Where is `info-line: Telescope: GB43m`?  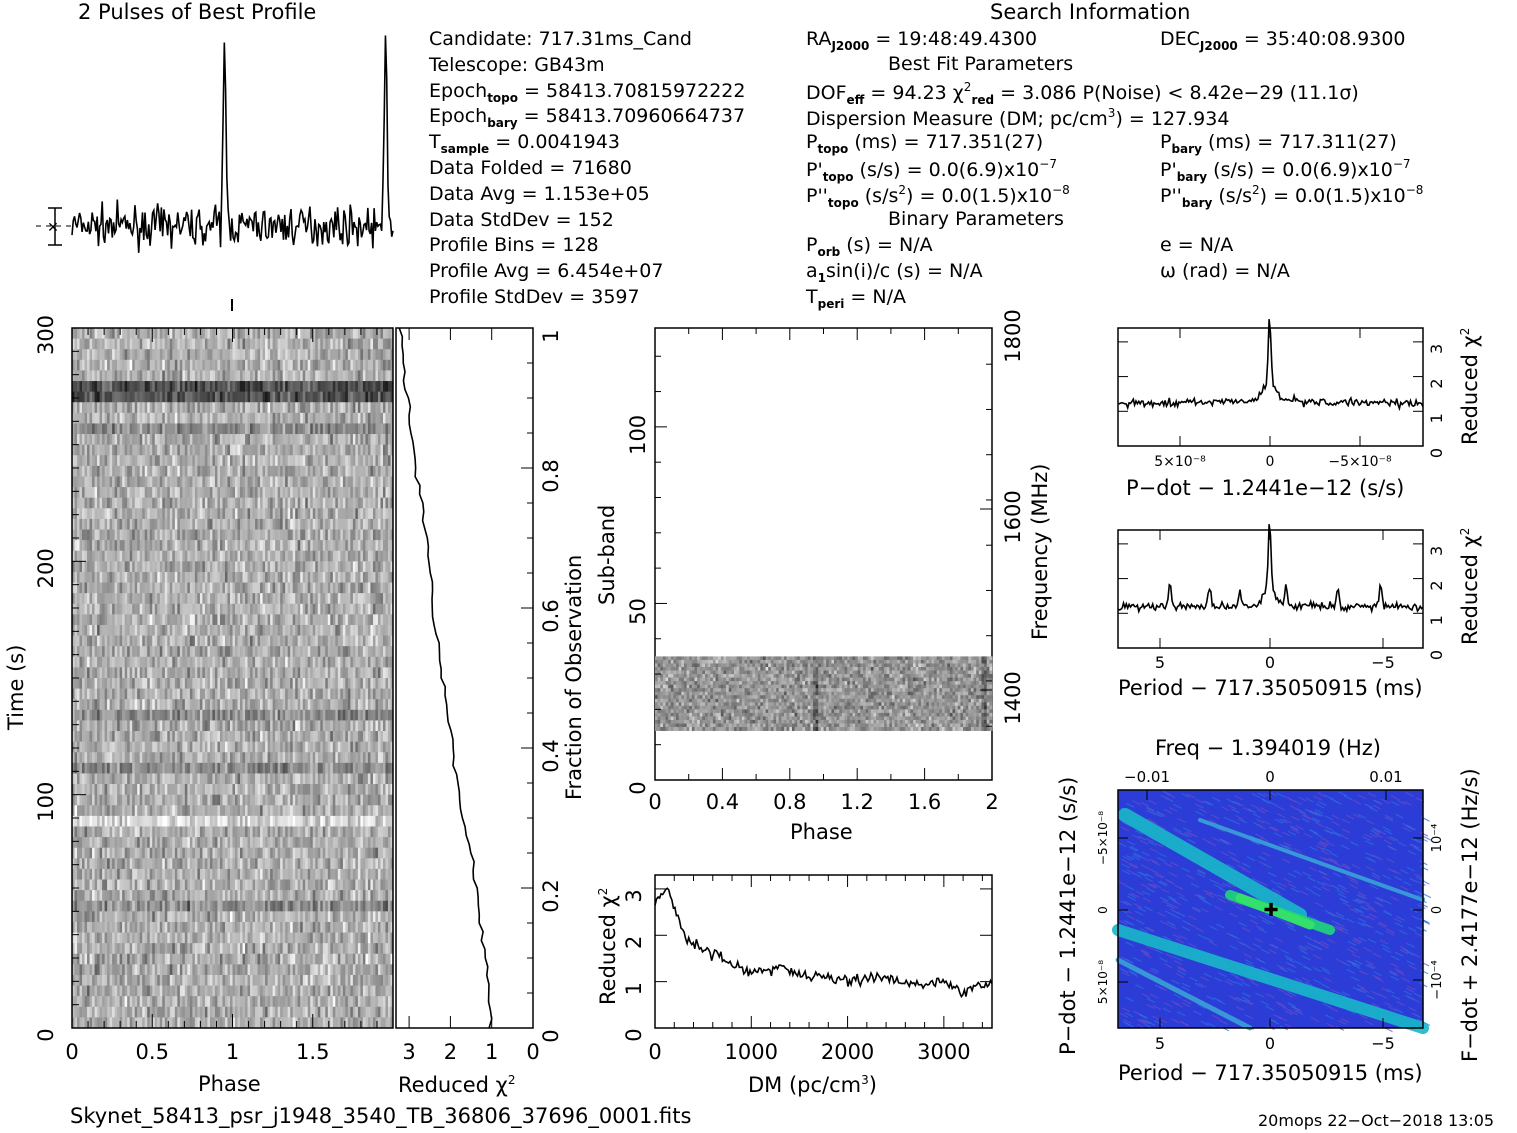 info-line: Telescope: GB43m is located at coordinates (517, 64).